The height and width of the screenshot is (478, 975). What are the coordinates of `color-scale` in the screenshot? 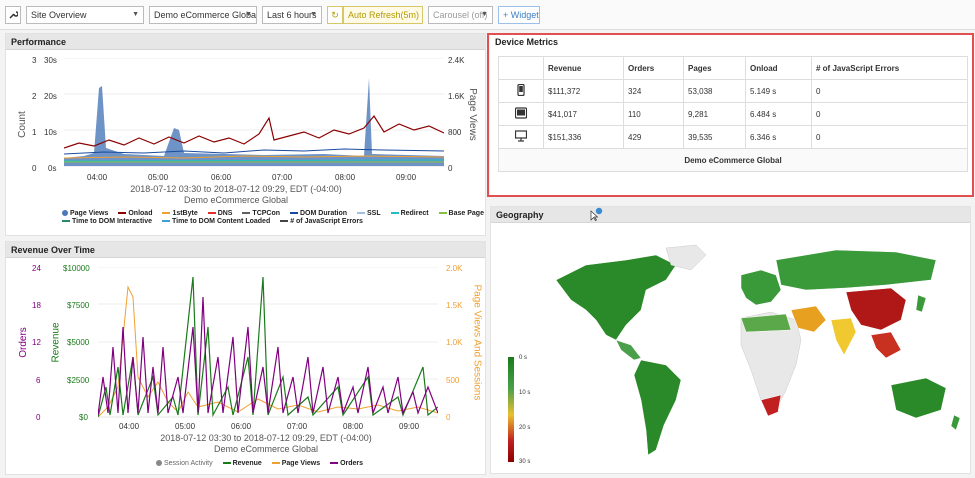 It's located at (511, 409).